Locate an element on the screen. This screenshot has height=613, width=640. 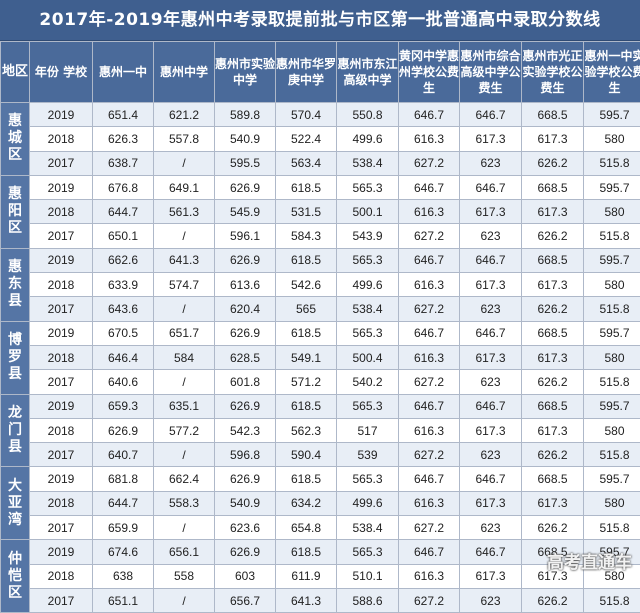
score-cell: 611.9 is located at coordinates (306, 576).